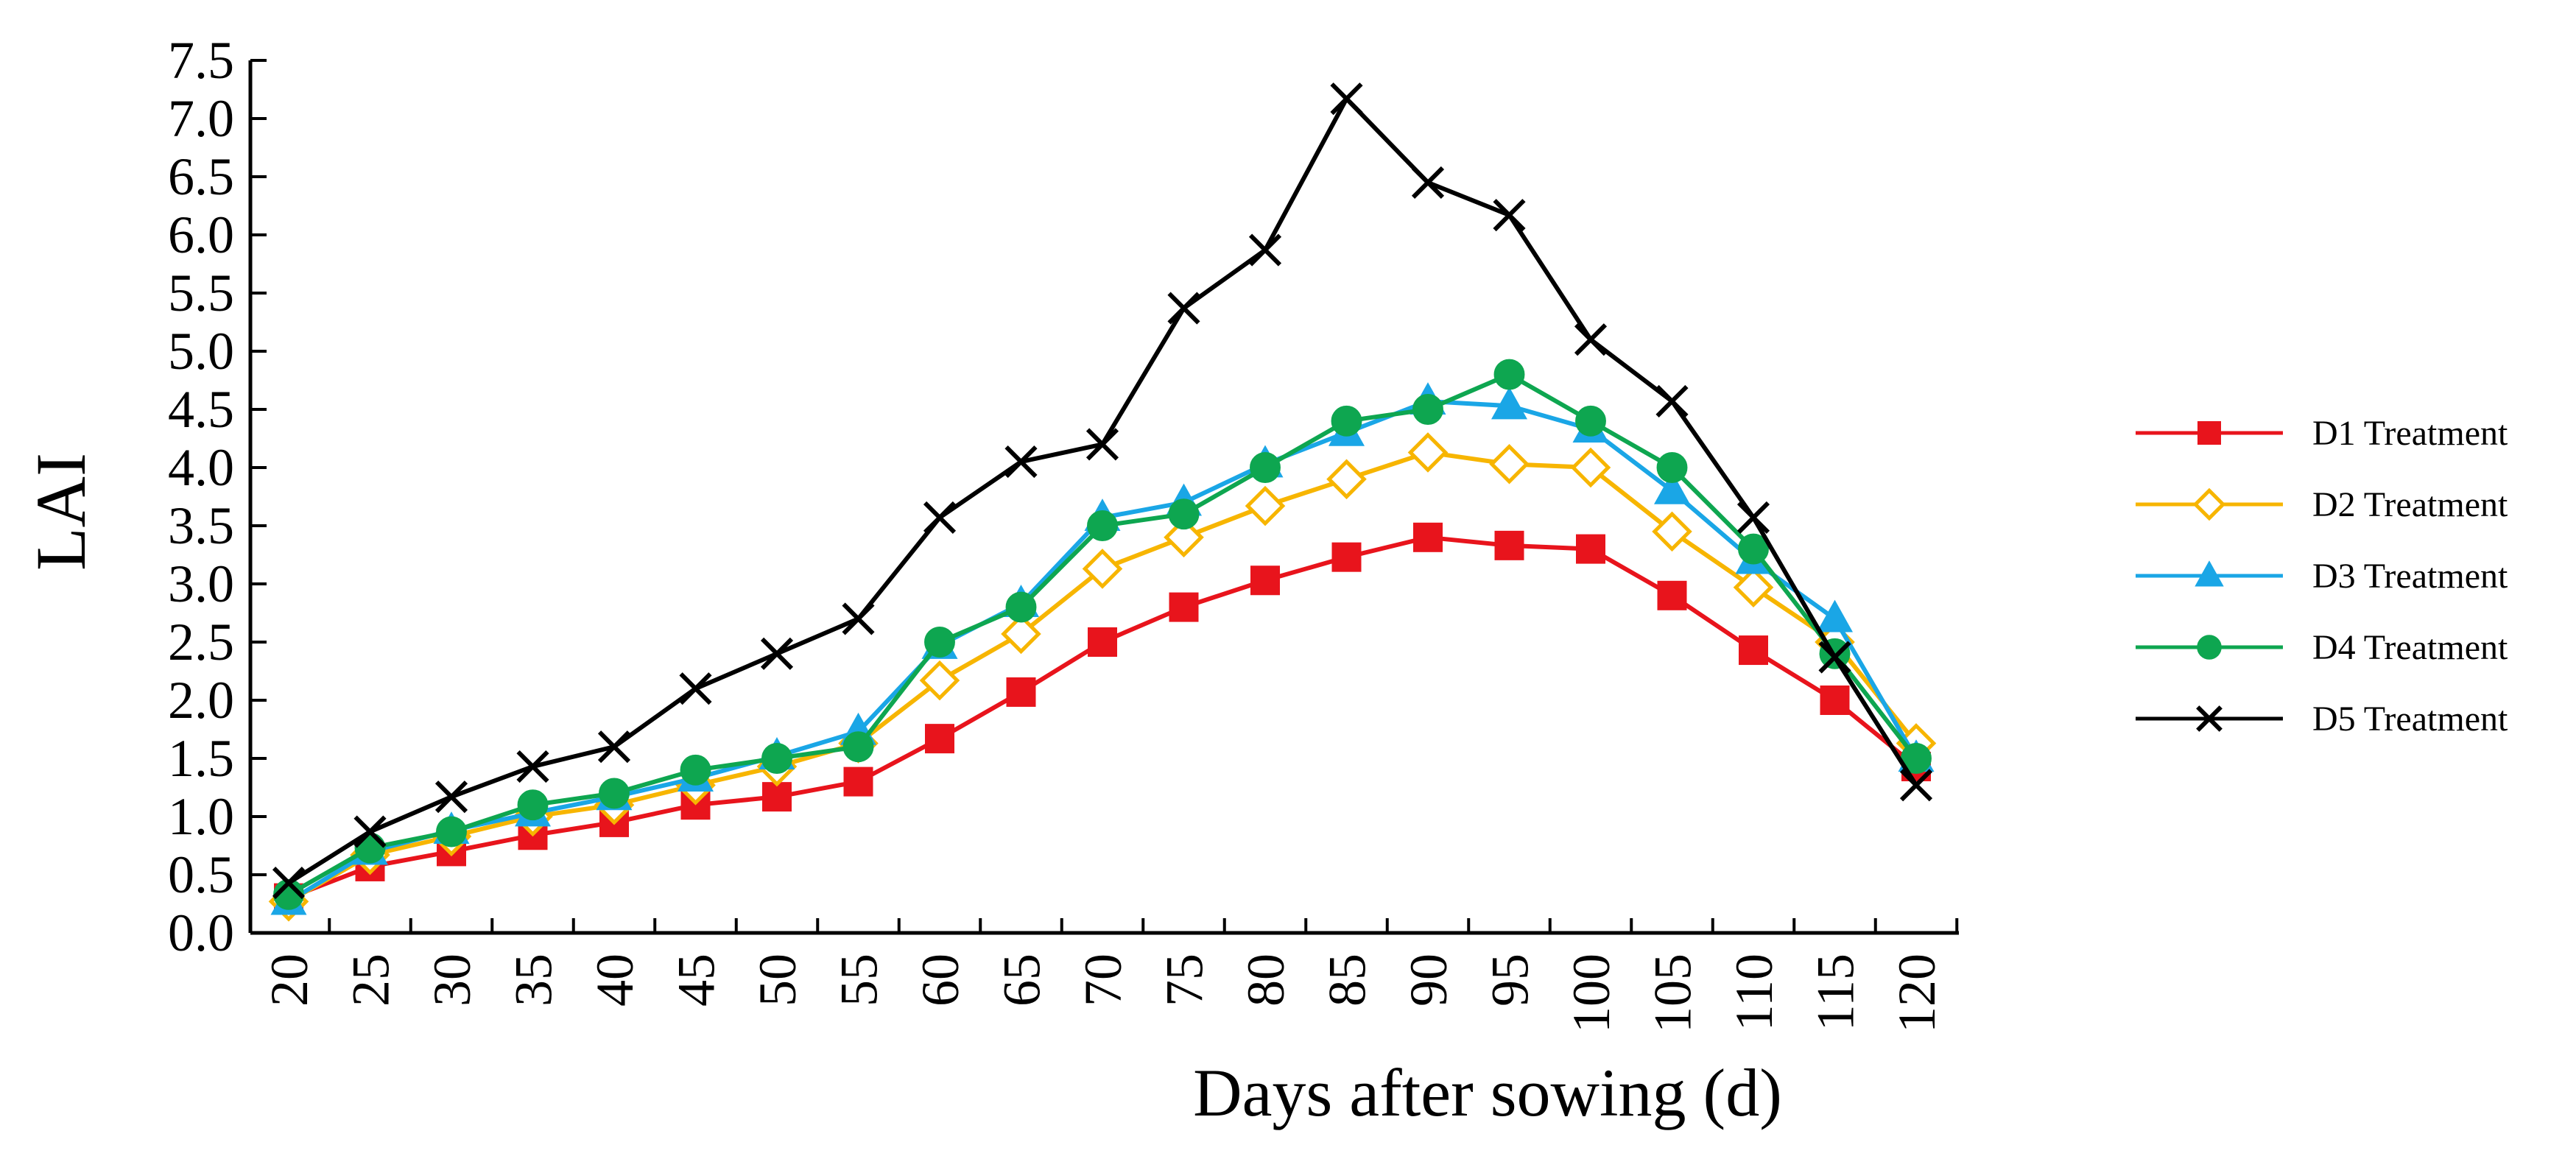  I want to click on y-tick-label: 6.0, so click(201, 234).